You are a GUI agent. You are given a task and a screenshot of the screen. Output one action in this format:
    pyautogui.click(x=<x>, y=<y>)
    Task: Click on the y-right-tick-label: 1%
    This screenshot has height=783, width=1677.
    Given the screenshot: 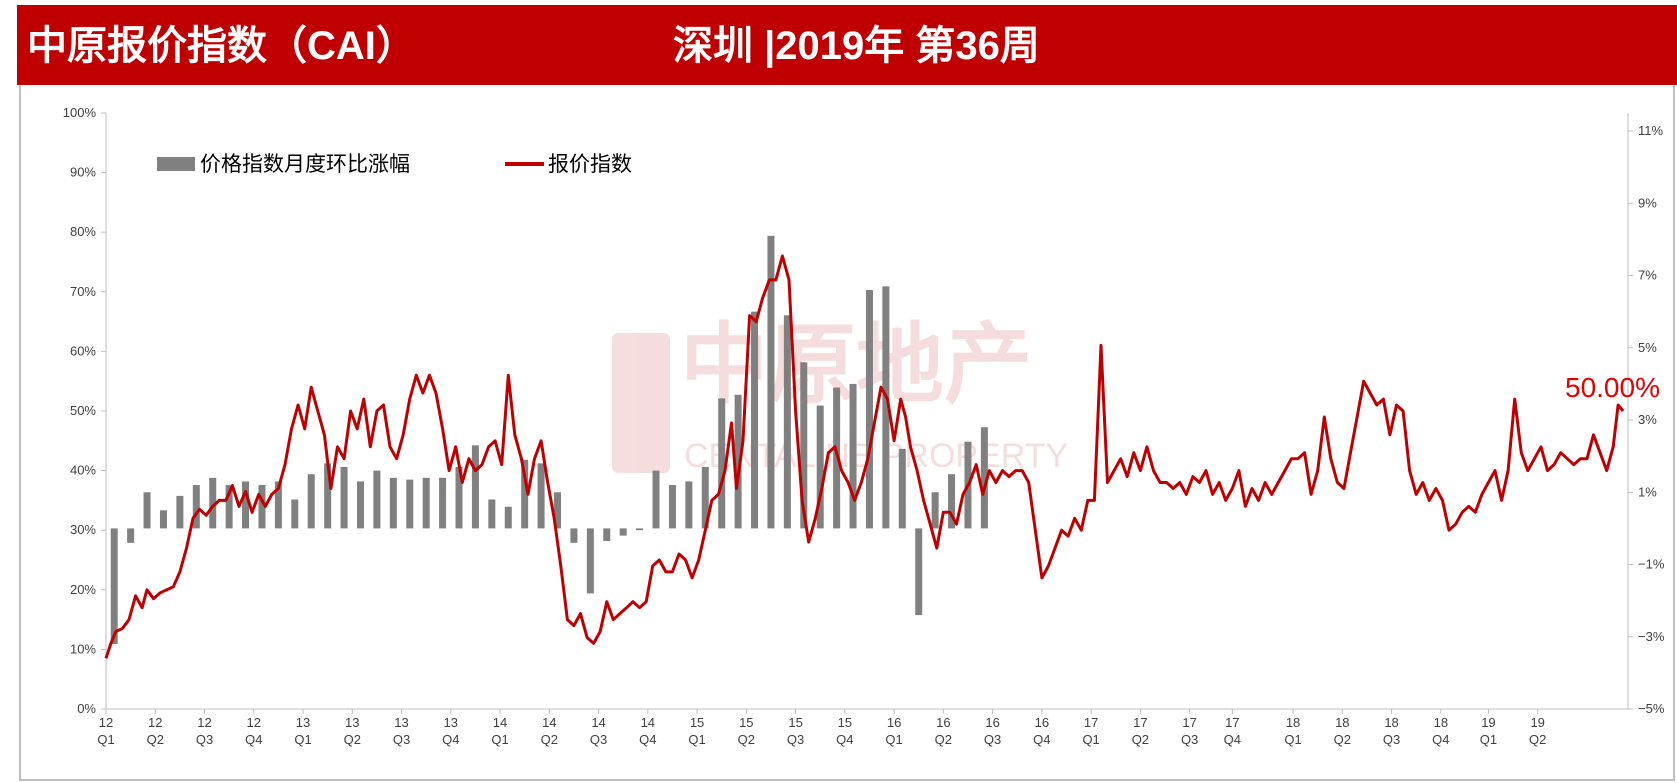 What is the action you would take?
    pyautogui.click(x=1647, y=491)
    